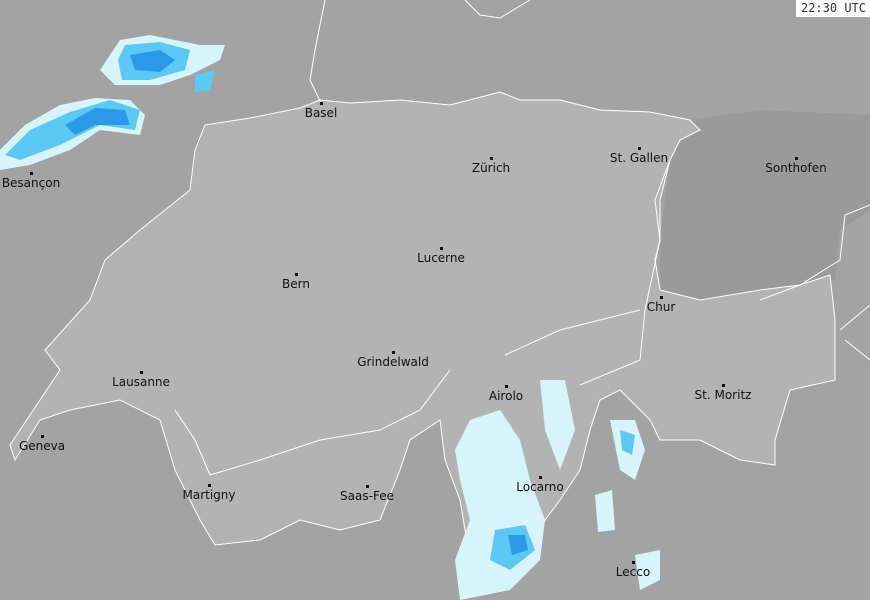  Describe the element at coordinates (31, 183) in the screenshot. I see `city-label: Besançon` at that location.